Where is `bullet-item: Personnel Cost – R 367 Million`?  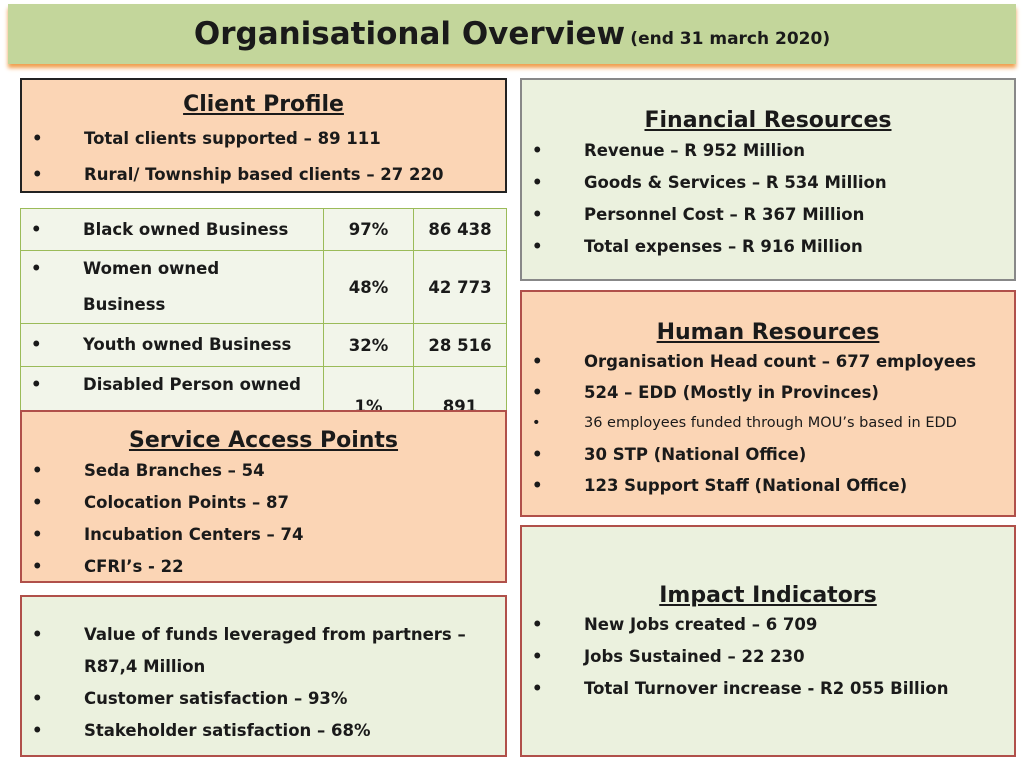 bullet-item: Personnel Cost – R 367 Million is located at coordinates (768, 215).